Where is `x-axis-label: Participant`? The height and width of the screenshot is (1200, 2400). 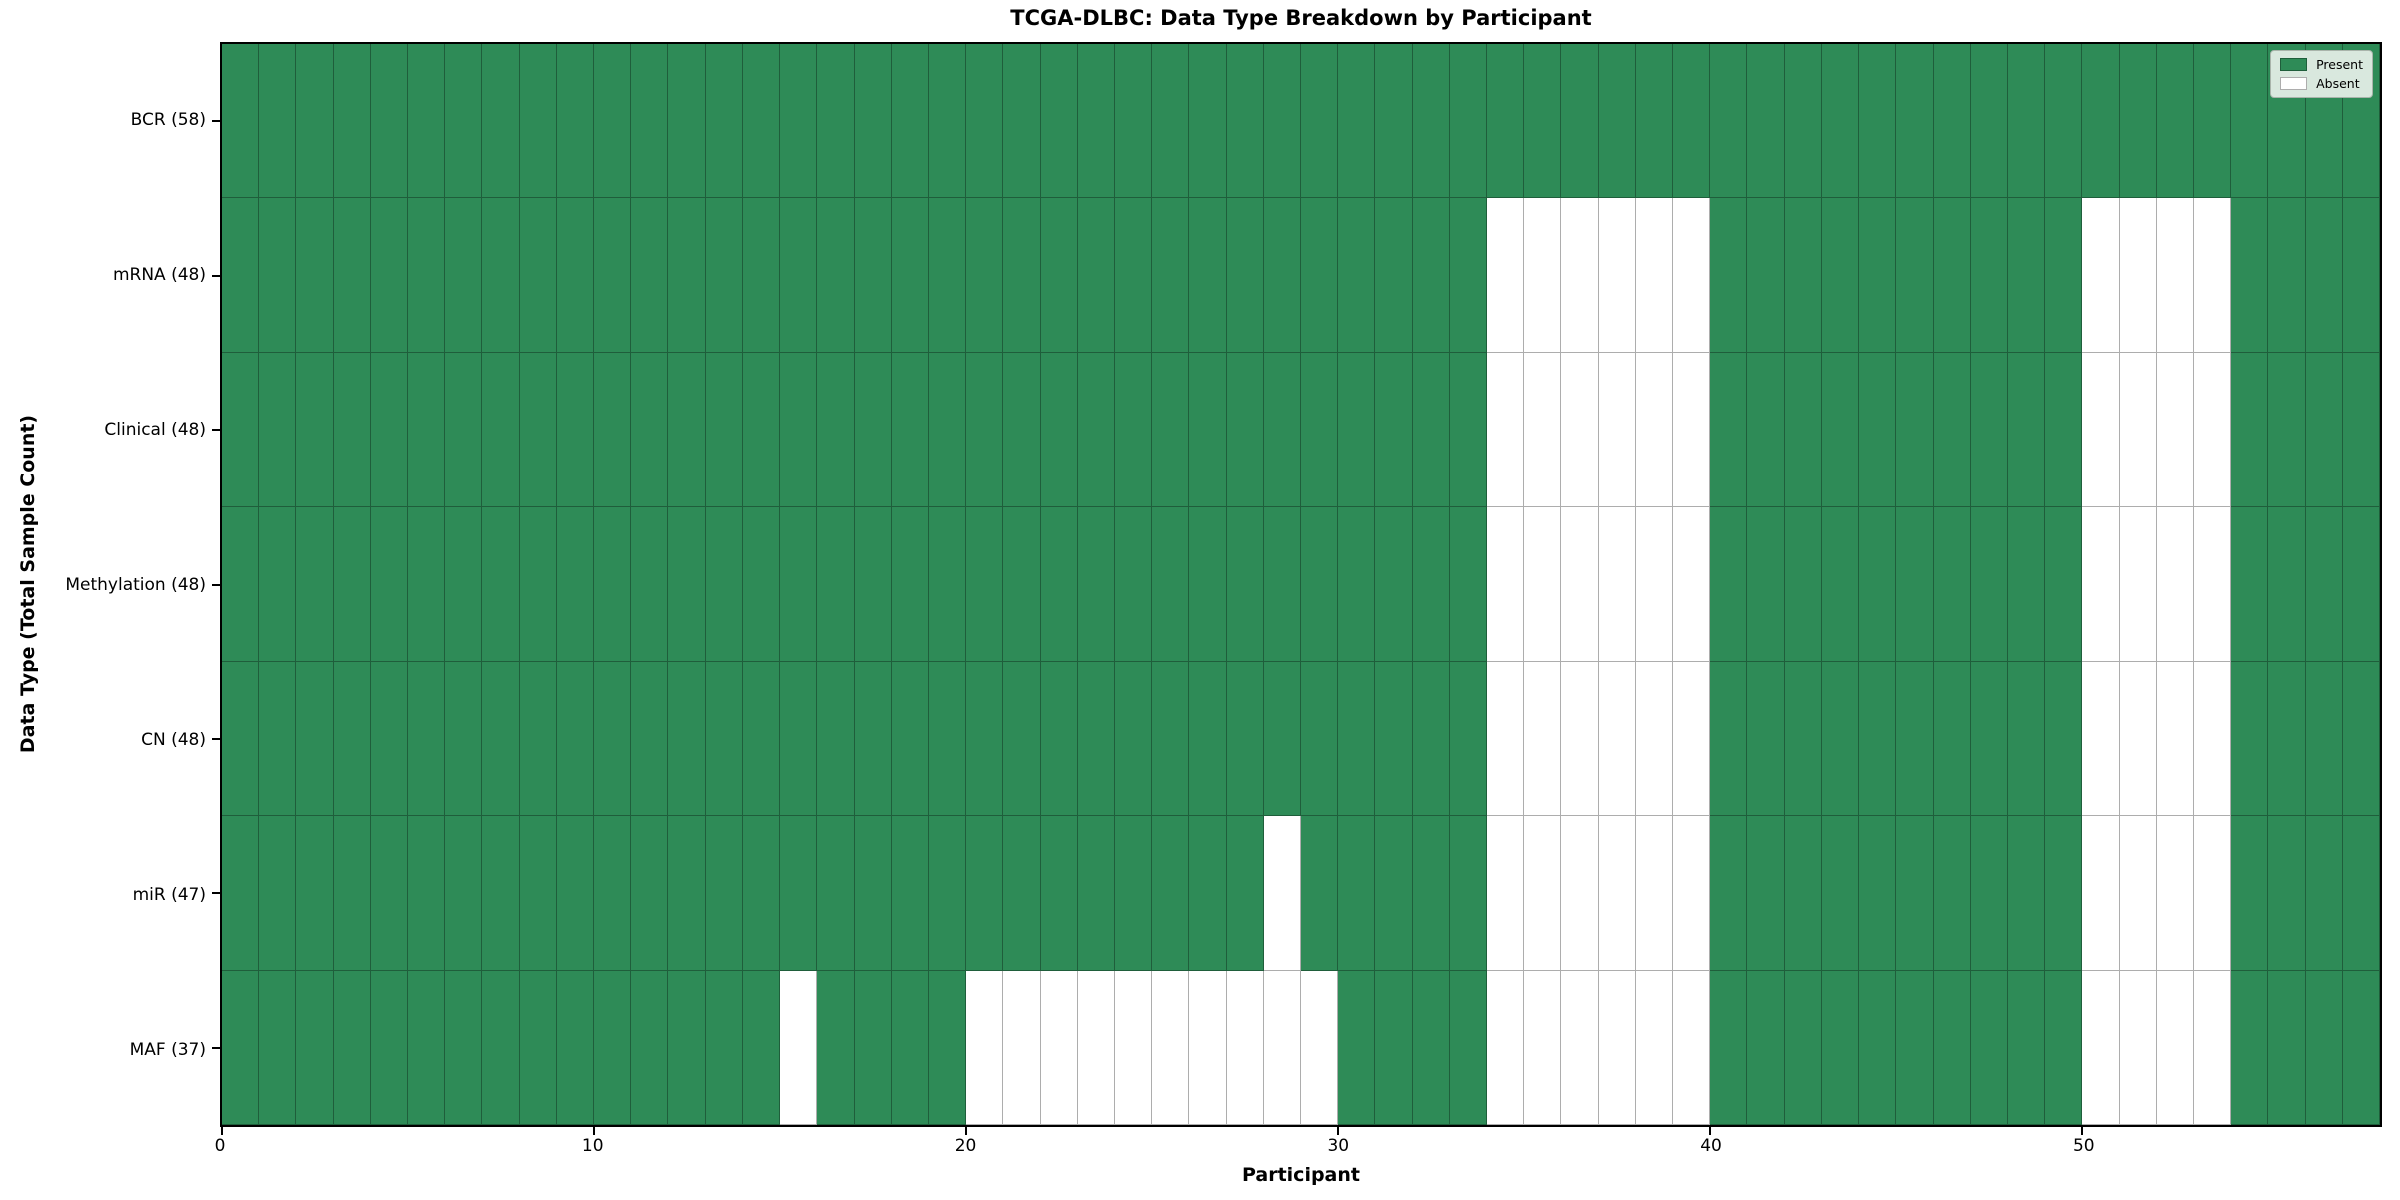 x-axis-label: Participant is located at coordinates (1300, 1175).